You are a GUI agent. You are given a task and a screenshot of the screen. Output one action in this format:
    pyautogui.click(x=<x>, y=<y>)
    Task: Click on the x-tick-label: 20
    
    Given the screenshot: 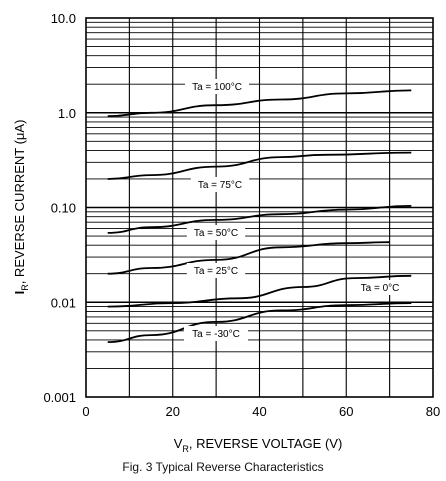 What is the action you would take?
    pyautogui.click(x=173, y=411)
    